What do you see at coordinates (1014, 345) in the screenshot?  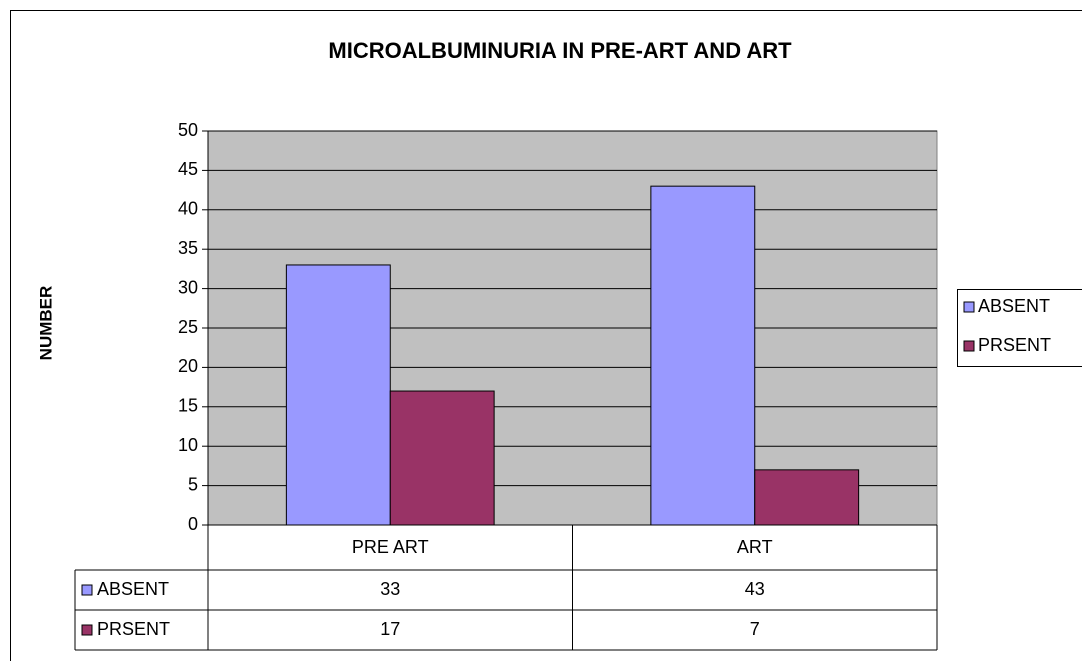 I see `legend-label: PRSENT` at bounding box center [1014, 345].